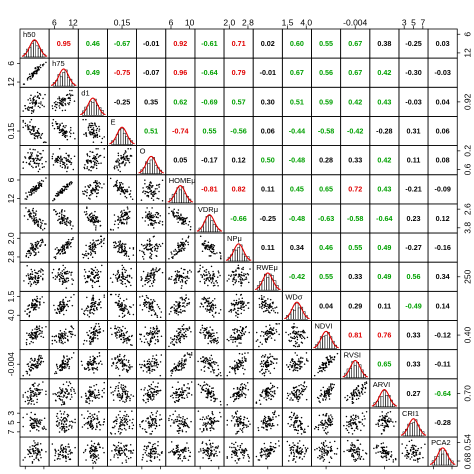 Image resolution: width=474 pixels, height=474 pixels. I want to click on cell-border, so click(151, 189).